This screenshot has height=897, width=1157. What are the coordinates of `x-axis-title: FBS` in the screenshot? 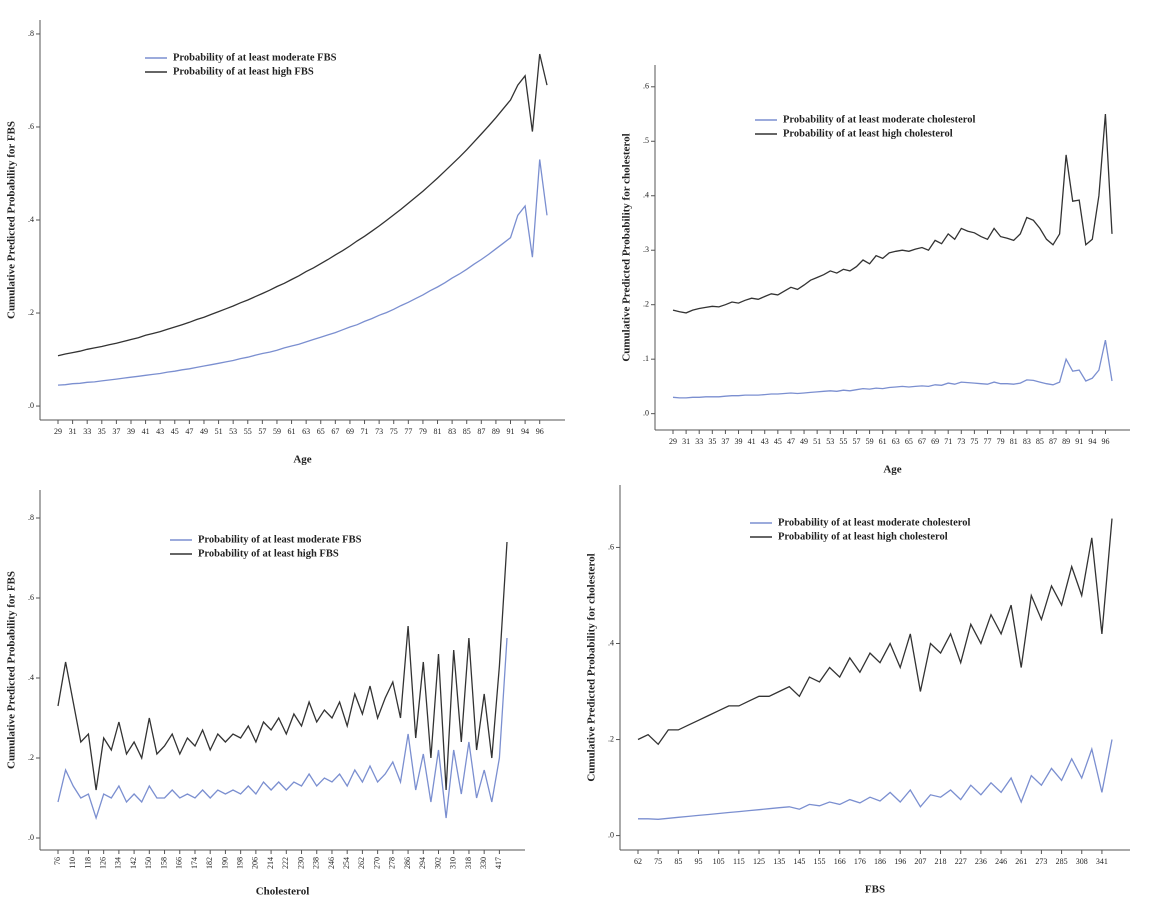 It's located at (875, 890).